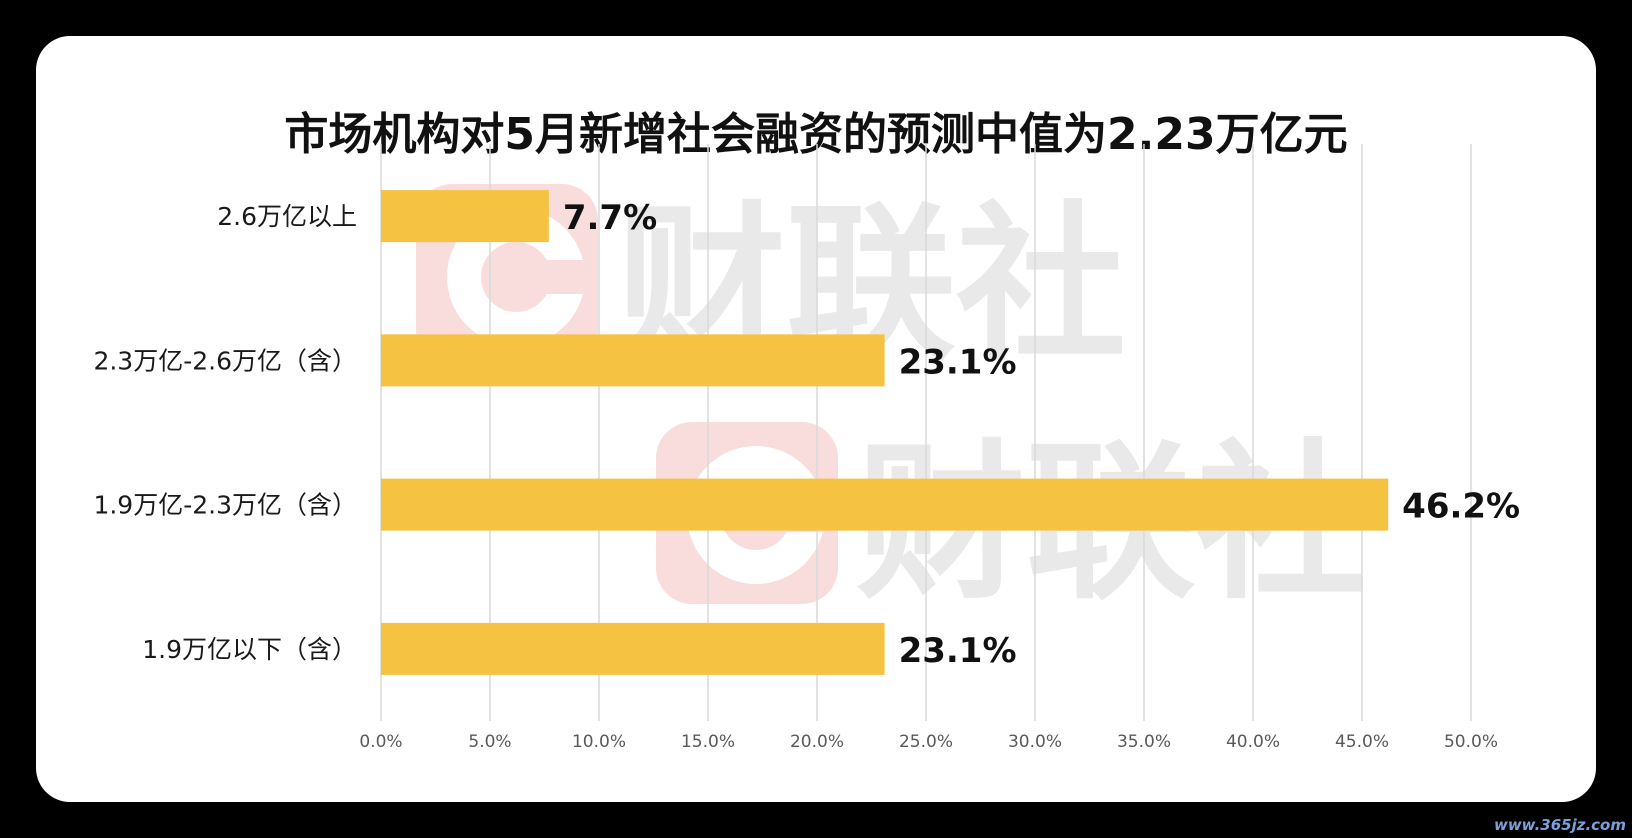 The width and height of the screenshot is (1632, 838). What do you see at coordinates (249, 649) in the screenshot?
I see `category-label: 1.9万亿以下（含）` at bounding box center [249, 649].